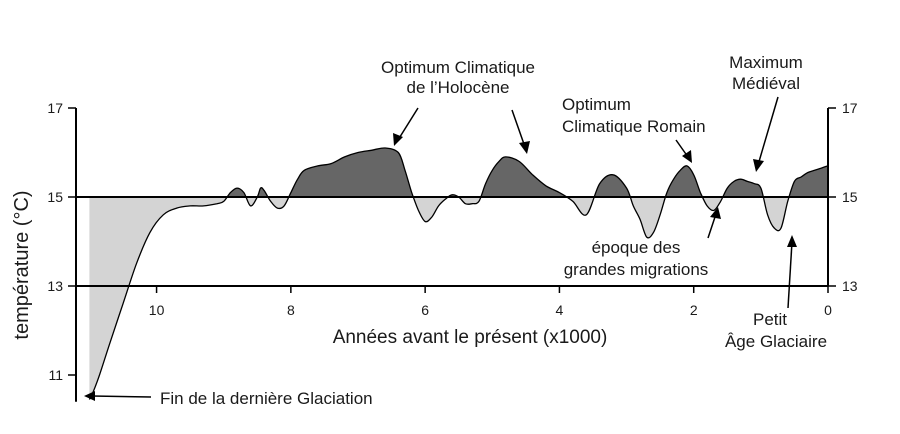 This screenshot has height=434, width=900. Describe the element at coordinates (634, 115) in the screenshot. I see `annotation-roman: Optimum Climatique Romain` at that location.